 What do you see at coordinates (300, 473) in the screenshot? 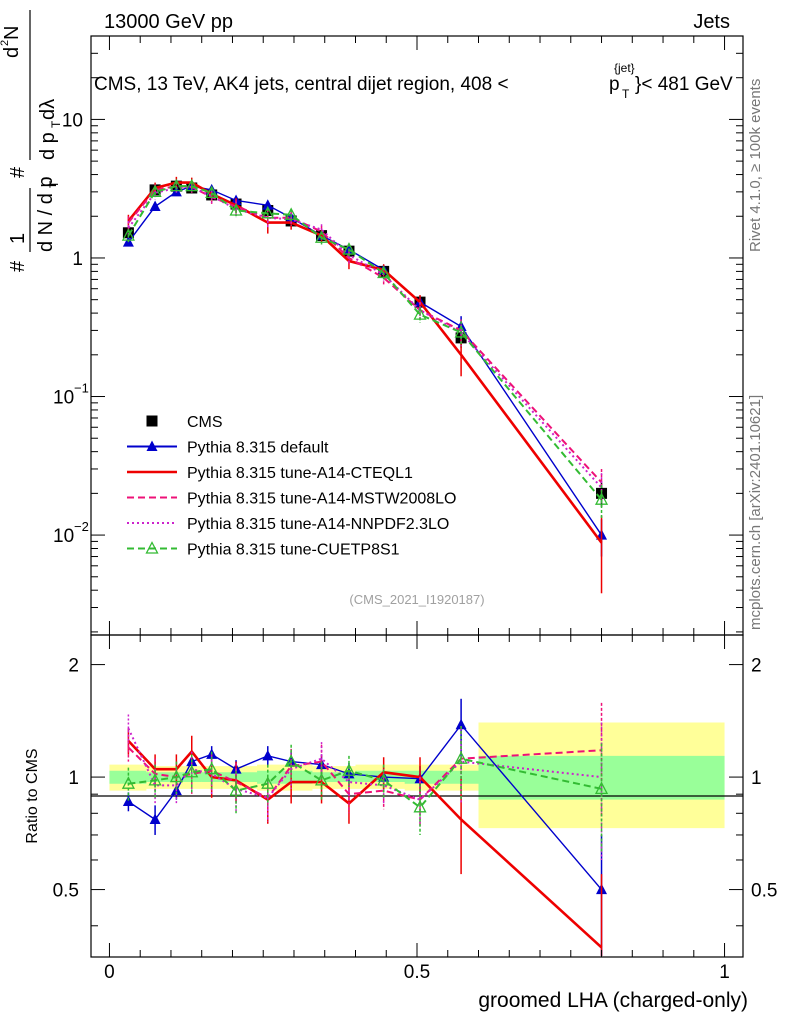
I see `legend-label: Pythia 8.315 tune-A14-CTEQL1` at bounding box center [300, 473].